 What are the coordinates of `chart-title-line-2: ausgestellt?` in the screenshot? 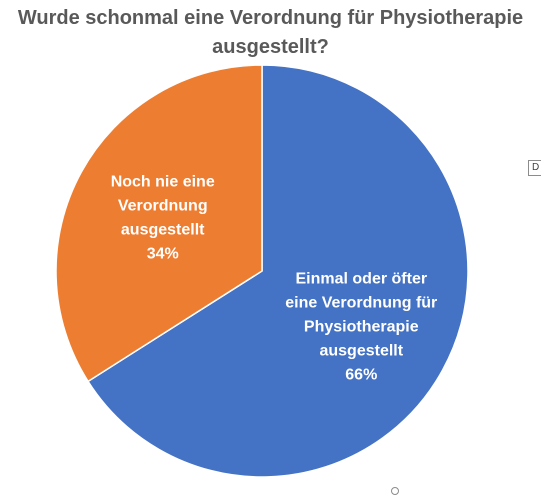 It's located at (270, 47).